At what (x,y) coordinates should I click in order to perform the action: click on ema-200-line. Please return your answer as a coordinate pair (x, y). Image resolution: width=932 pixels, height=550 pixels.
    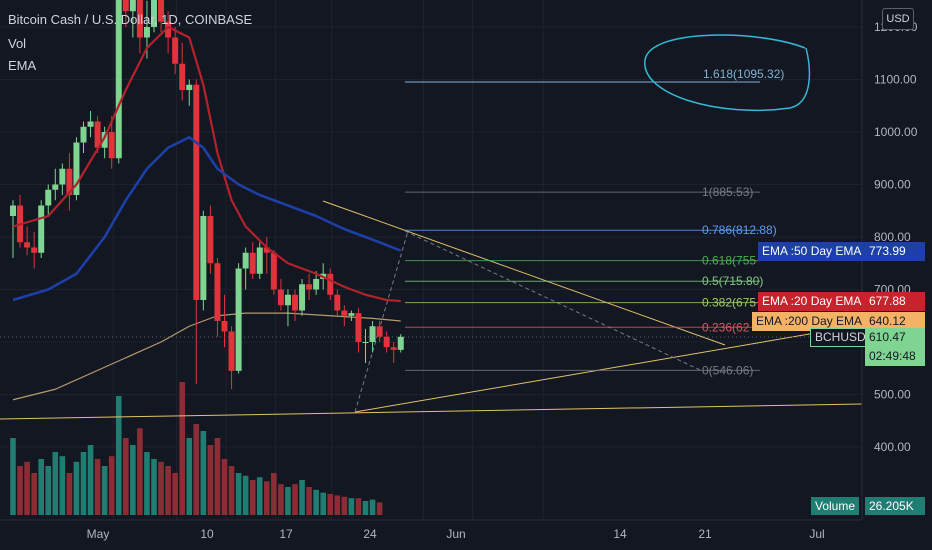
    Looking at the image, I should click on (206, 356).